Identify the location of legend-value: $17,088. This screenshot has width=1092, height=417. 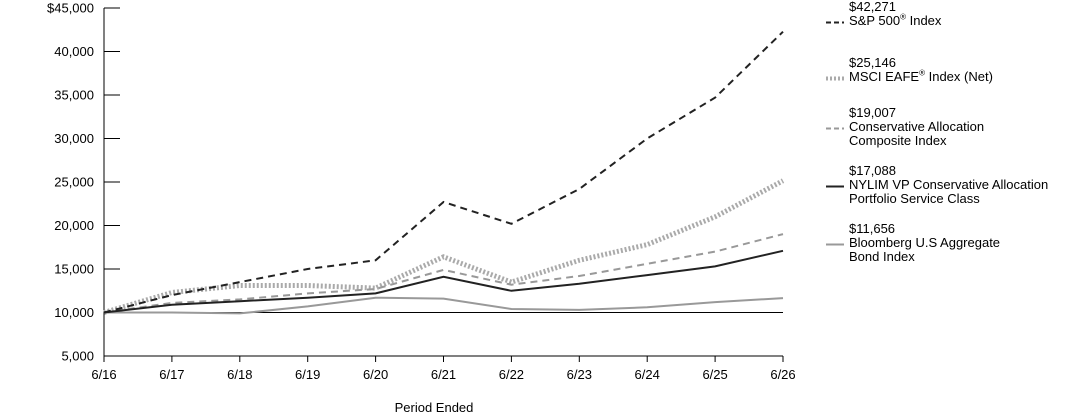
(872, 170).